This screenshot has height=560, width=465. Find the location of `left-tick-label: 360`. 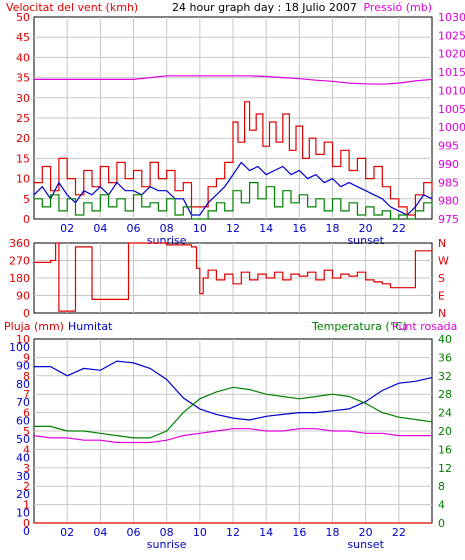

left-tick-label: 360 is located at coordinates (19, 243).